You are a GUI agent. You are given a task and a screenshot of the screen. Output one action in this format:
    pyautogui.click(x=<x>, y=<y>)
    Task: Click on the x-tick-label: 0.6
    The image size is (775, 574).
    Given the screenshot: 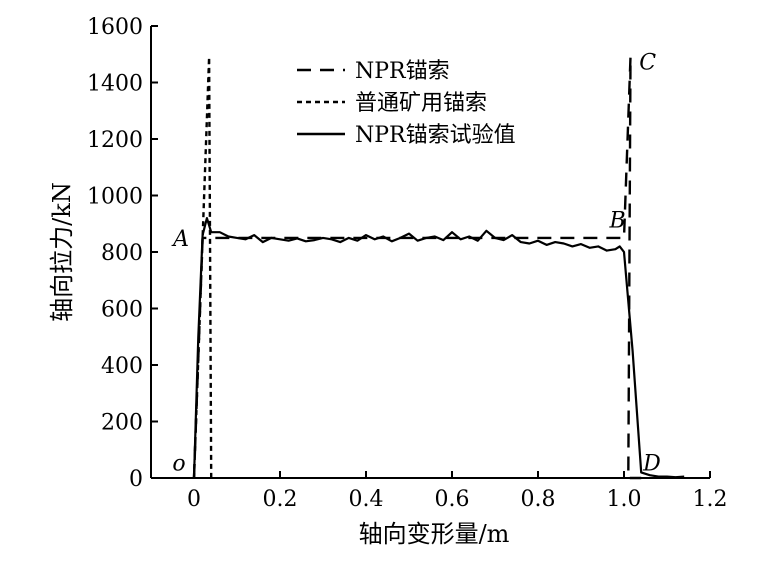 What is the action you would take?
    pyautogui.click(x=452, y=499)
    